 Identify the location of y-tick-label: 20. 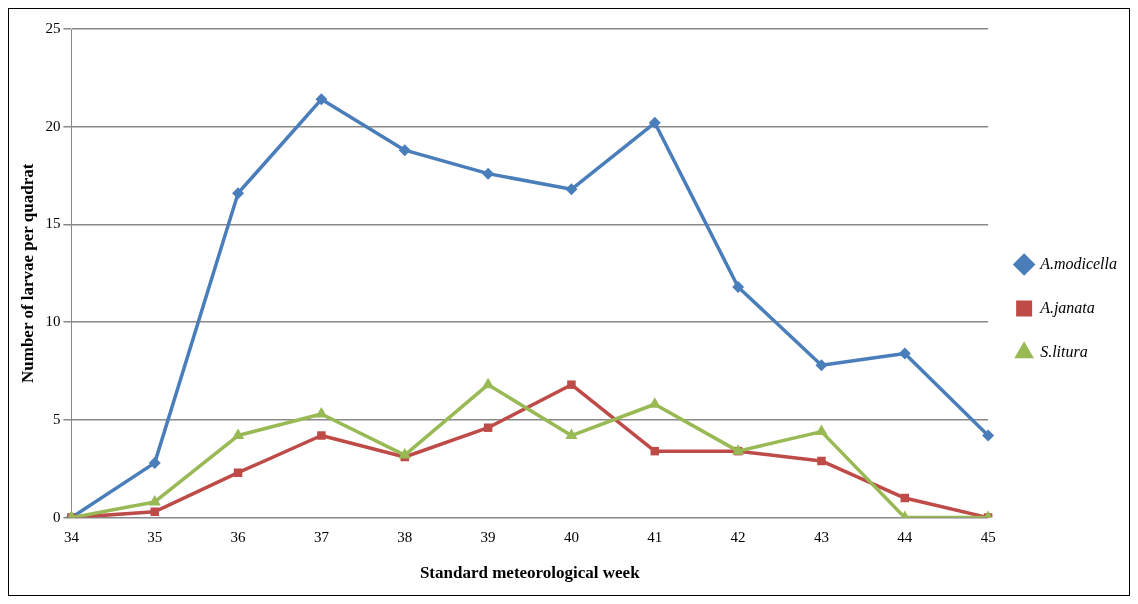
(53, 125).